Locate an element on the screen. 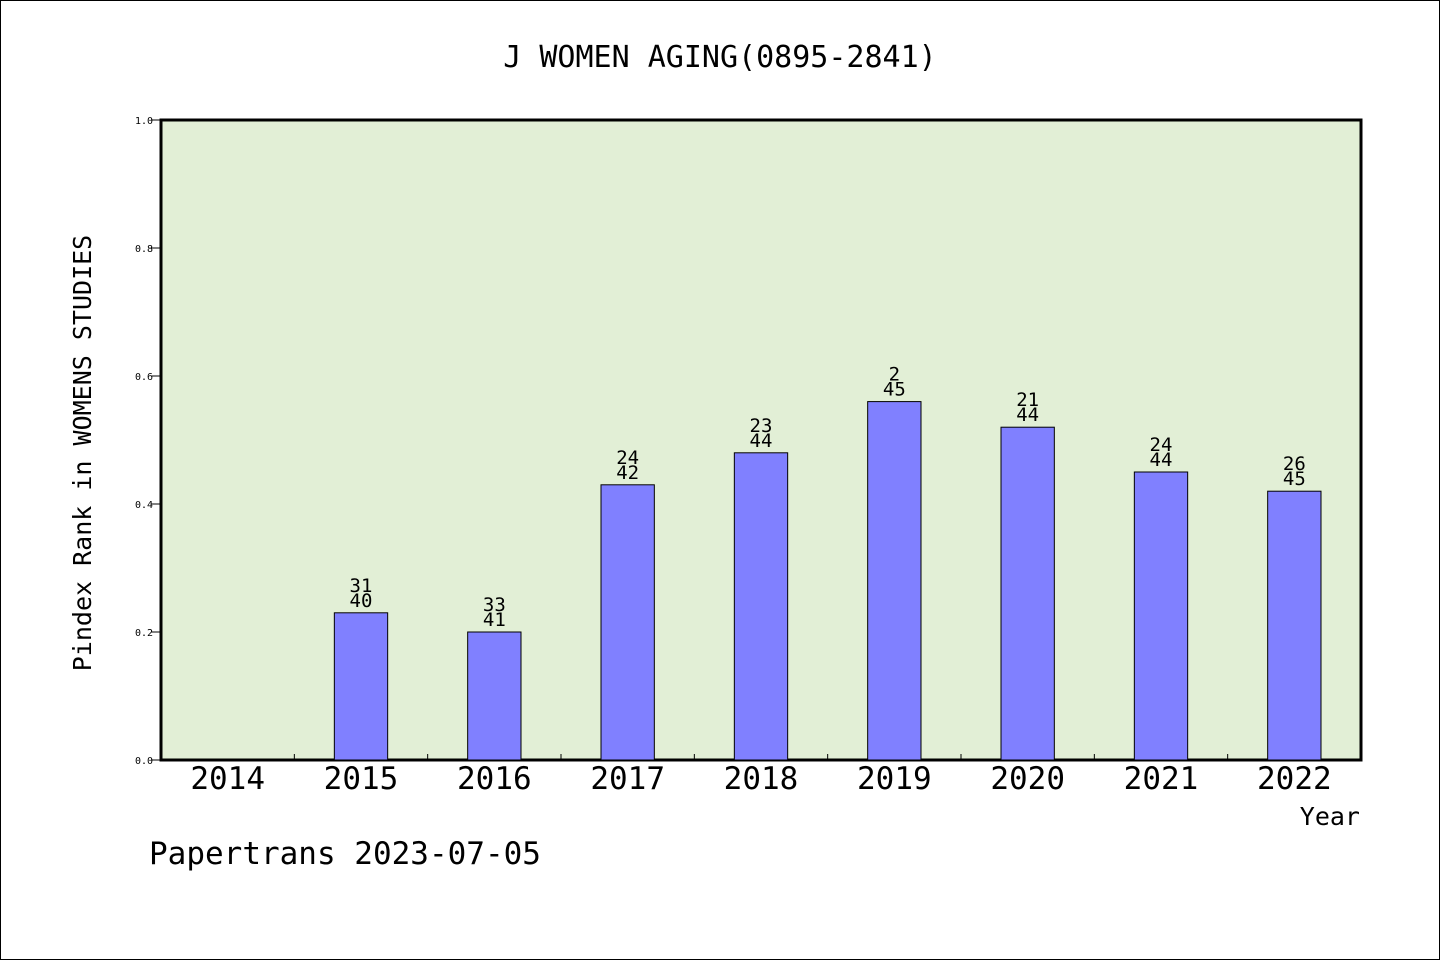  x-tick-label: 2014 is located at coordinates (227, 779).